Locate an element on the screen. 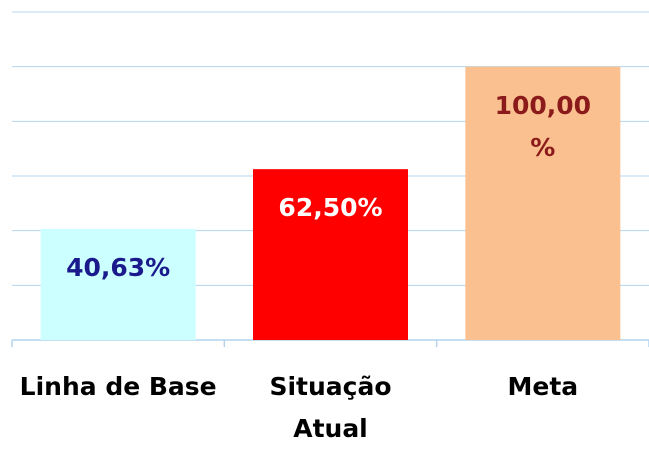  value-label: 62,50% is located at coordinates (330, 208).